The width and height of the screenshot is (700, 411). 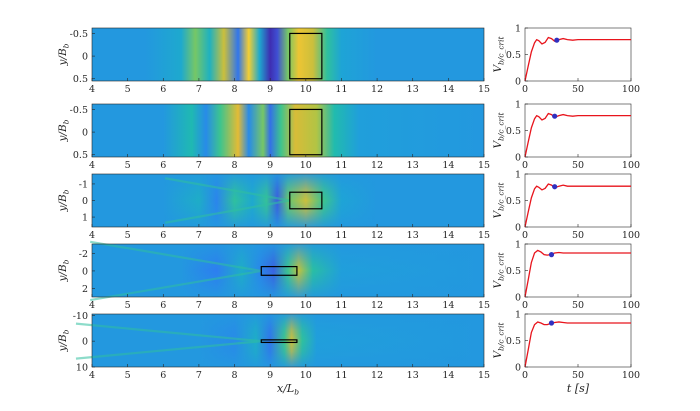 What do you see at coordinates (577, 344) in the screenshot?
I see `speed-curve` at bounding box center [577, 344].